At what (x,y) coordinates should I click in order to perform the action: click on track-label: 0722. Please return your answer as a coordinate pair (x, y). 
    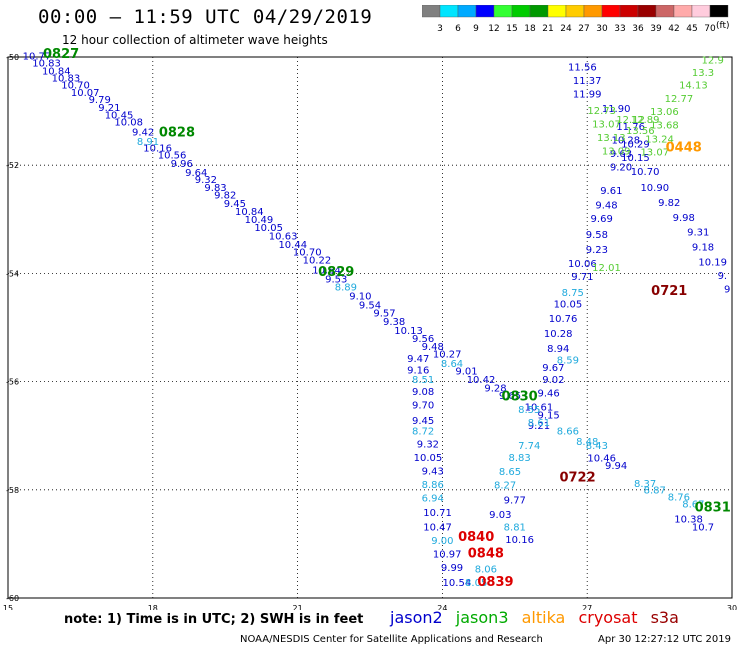
    Looking at the image, I should click on (577, 478).